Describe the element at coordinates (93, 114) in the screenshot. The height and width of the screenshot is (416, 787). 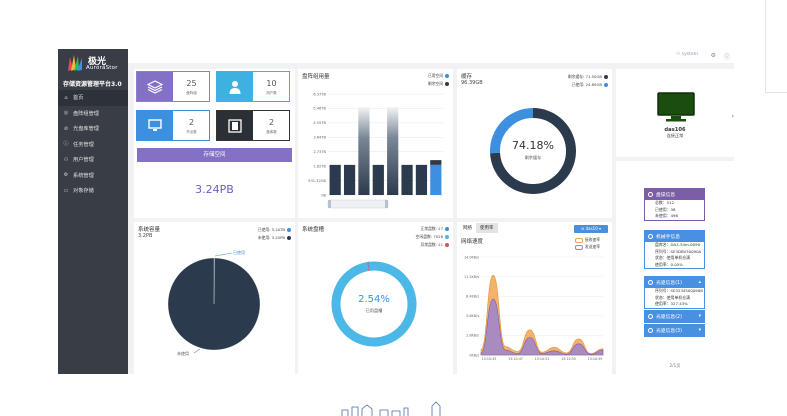
I see `nav-item-disk-array: ◎ 盘阵组管理` at that location.